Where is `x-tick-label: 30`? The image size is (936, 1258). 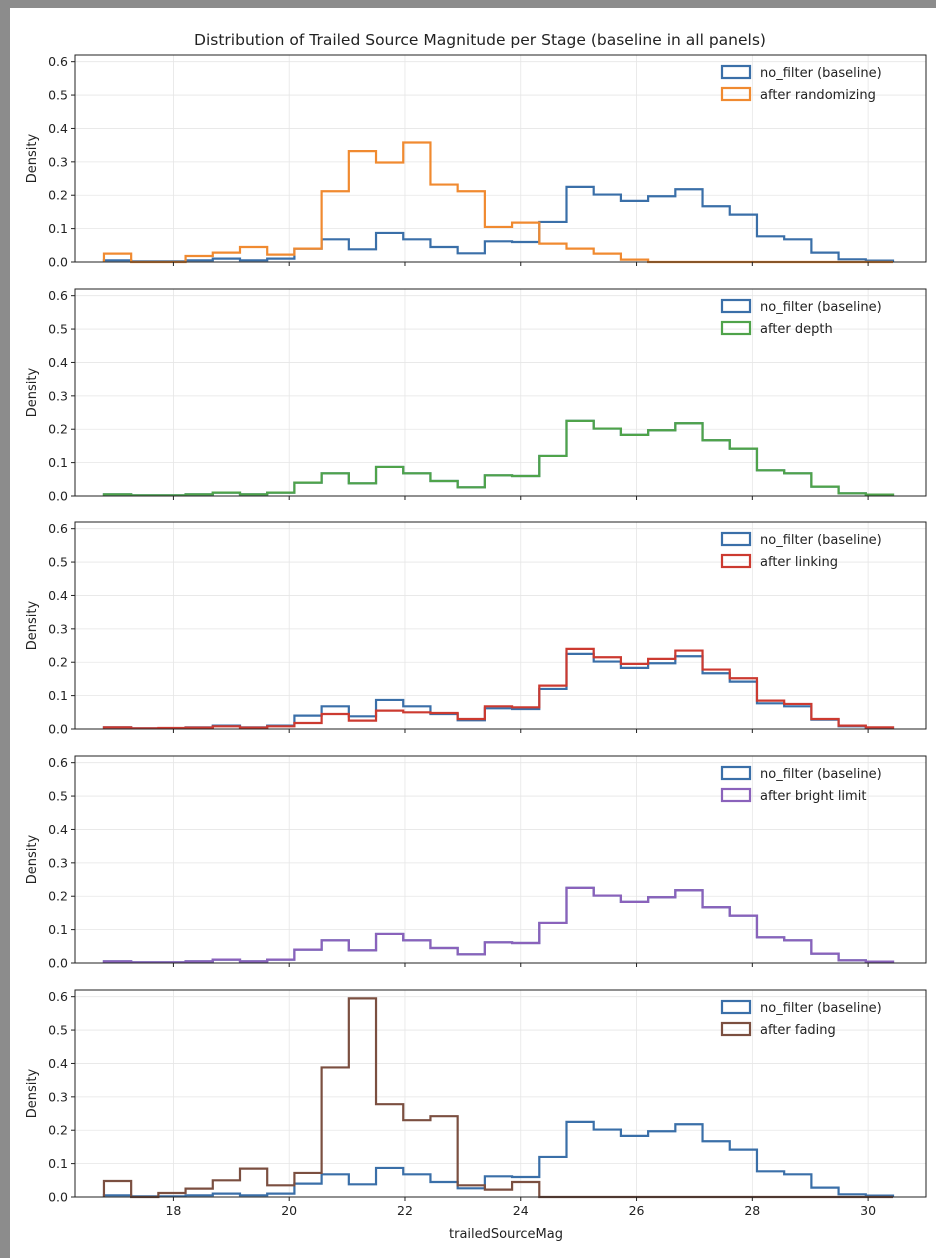 x-tick-label: 30 is located at coordinates (868, 1210).